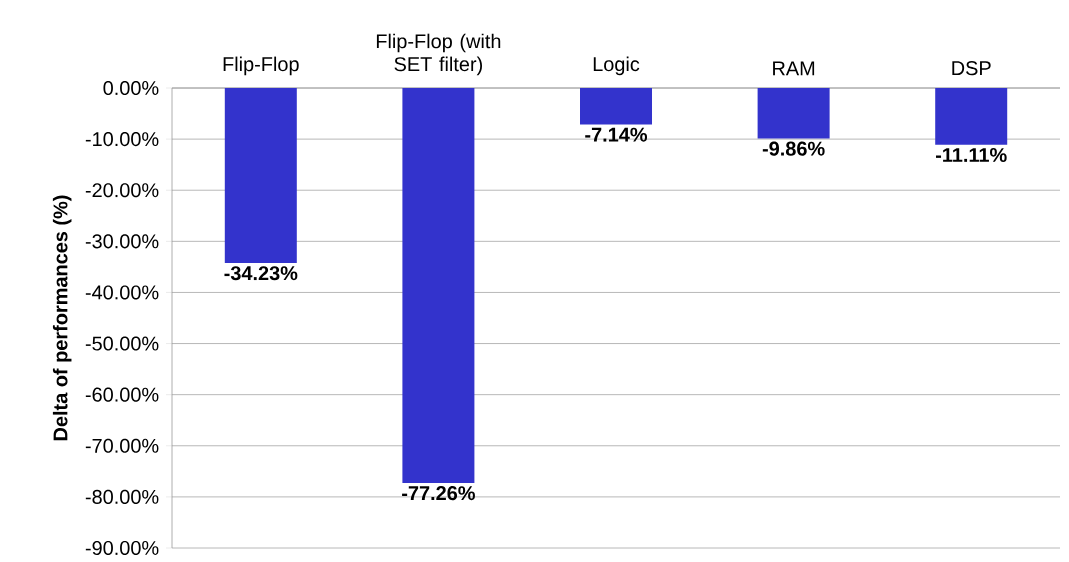 Image resolution: width=1069 pixels, height=562 pixels. I want to click on x-tick-label: DSP, so click(971, 68).